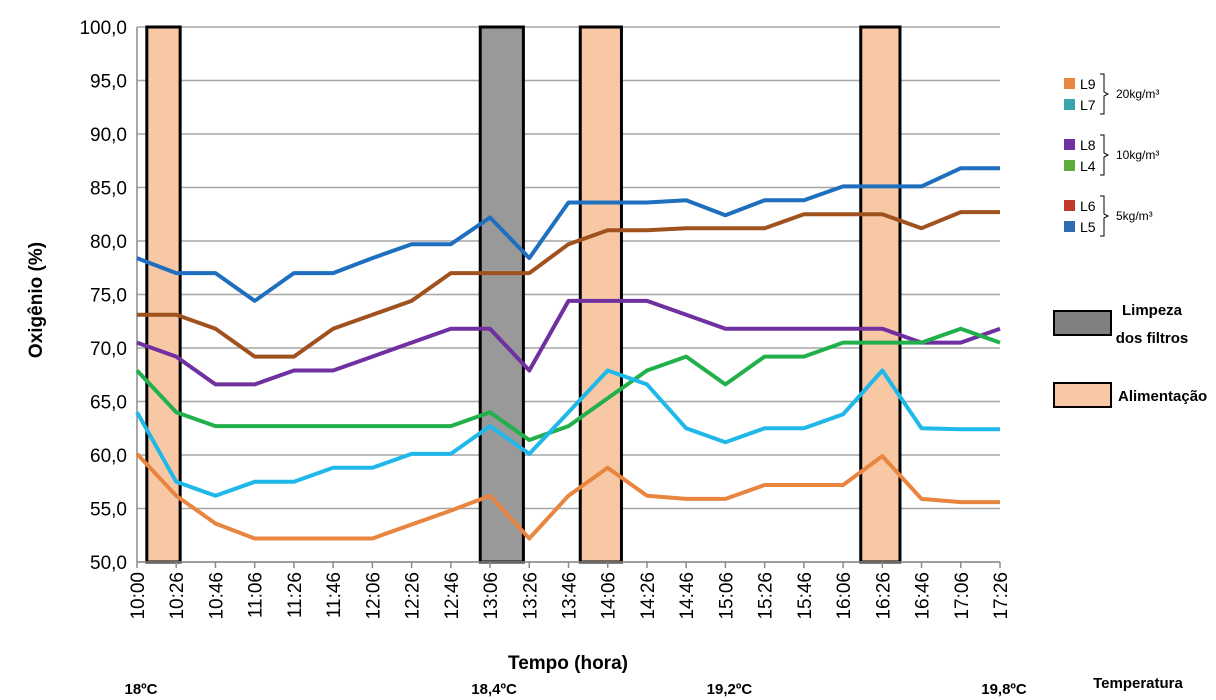 The height and width of the screenshot is (700, 1216). Describe the element at coordinates (687, 596) in the screenshot. I see `x-tick-label: 14:46` at that location.